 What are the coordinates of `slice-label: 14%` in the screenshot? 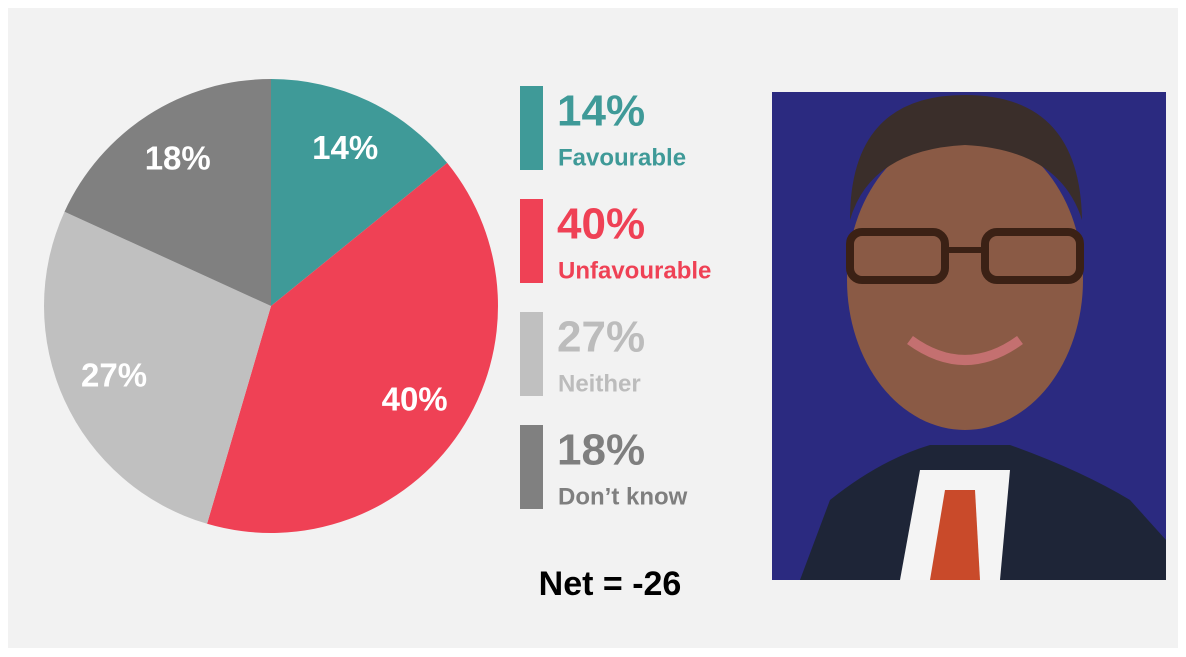 It's located at (345, 147).